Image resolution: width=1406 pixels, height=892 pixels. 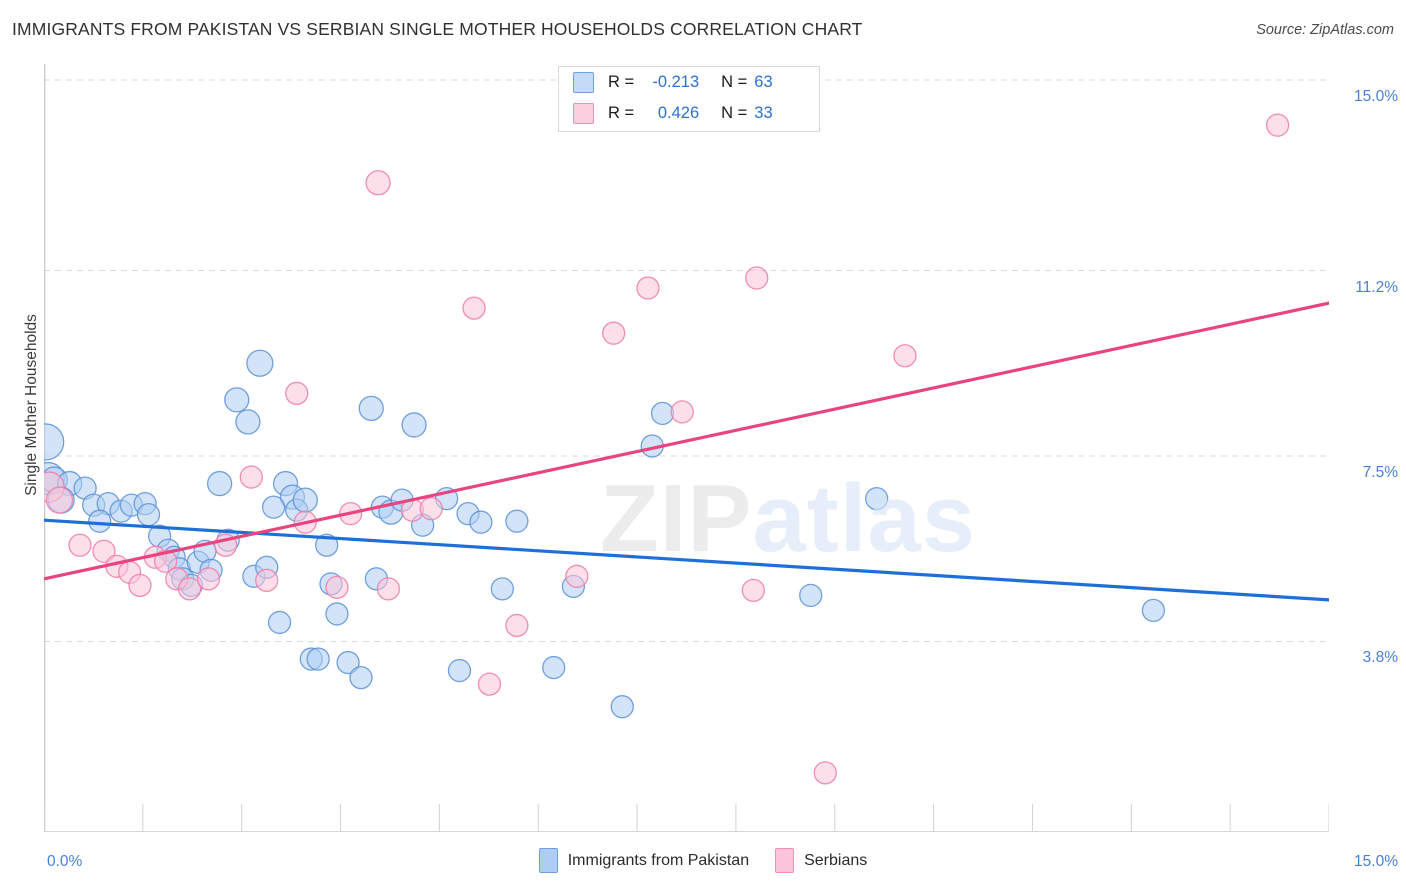 I want to click on n-value-blue: 63, so click(x=763, y=82).